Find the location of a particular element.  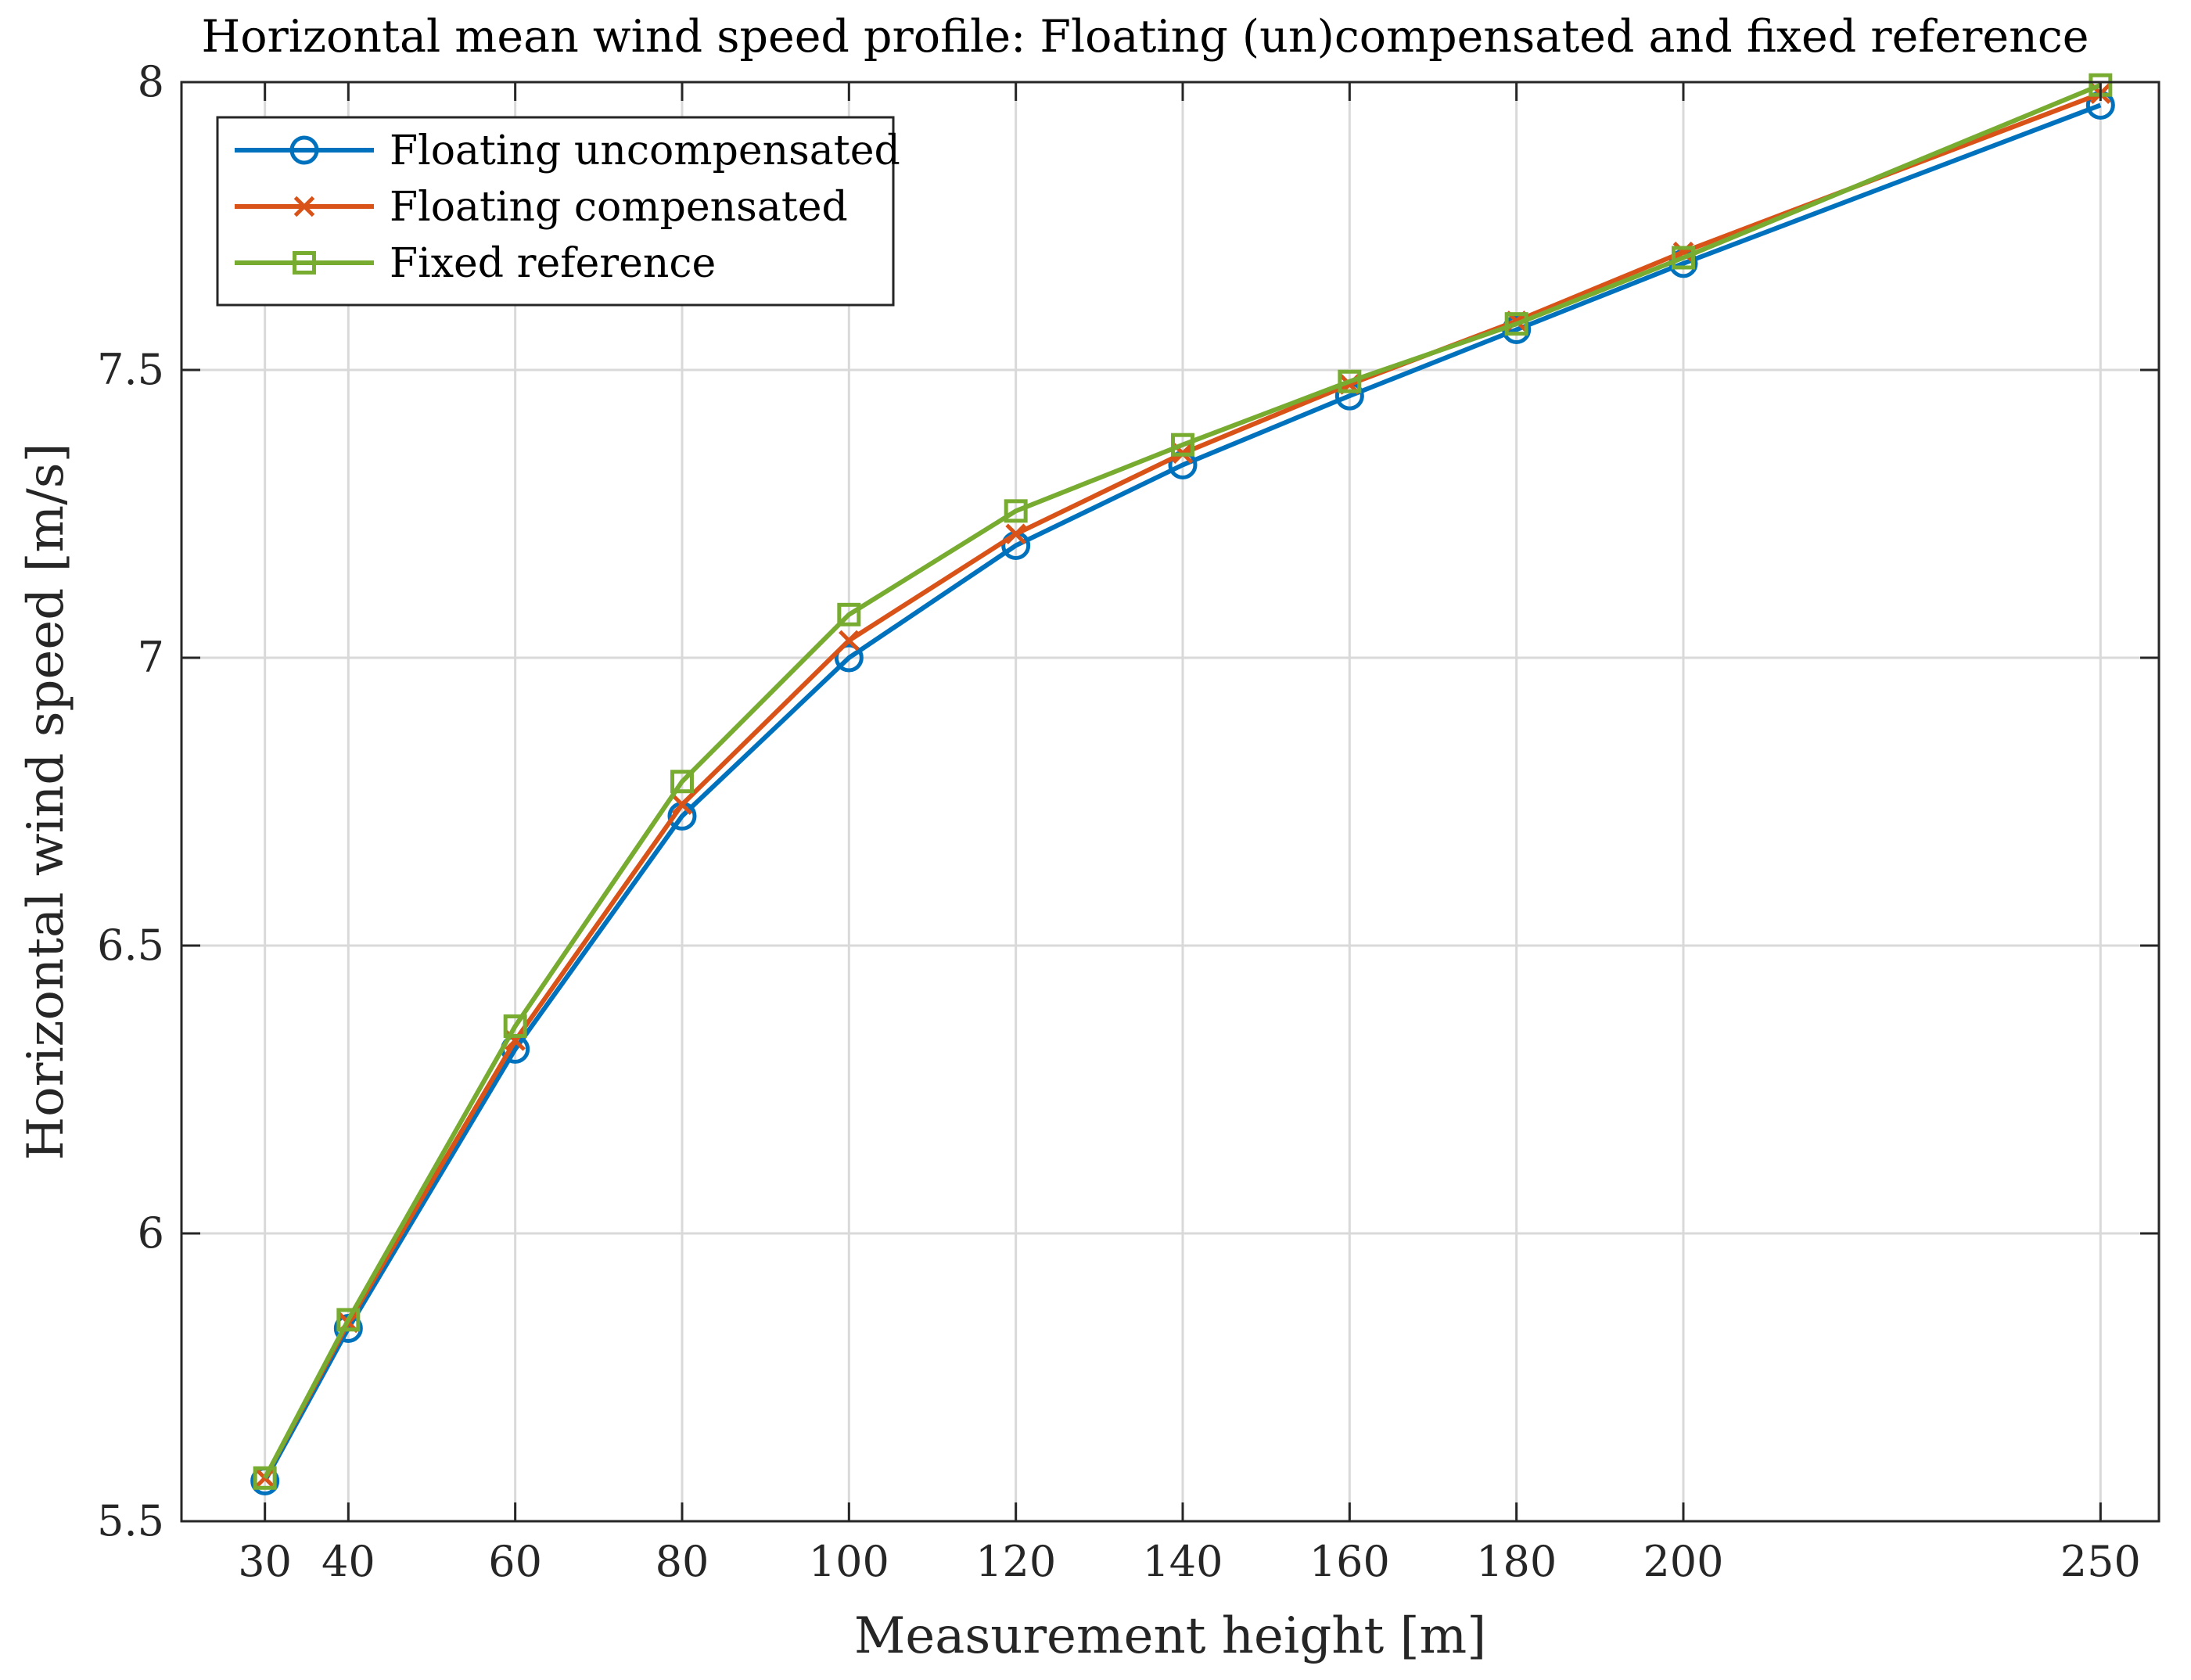

legend-label: Fixed reference is located at coordinates (553, 263).